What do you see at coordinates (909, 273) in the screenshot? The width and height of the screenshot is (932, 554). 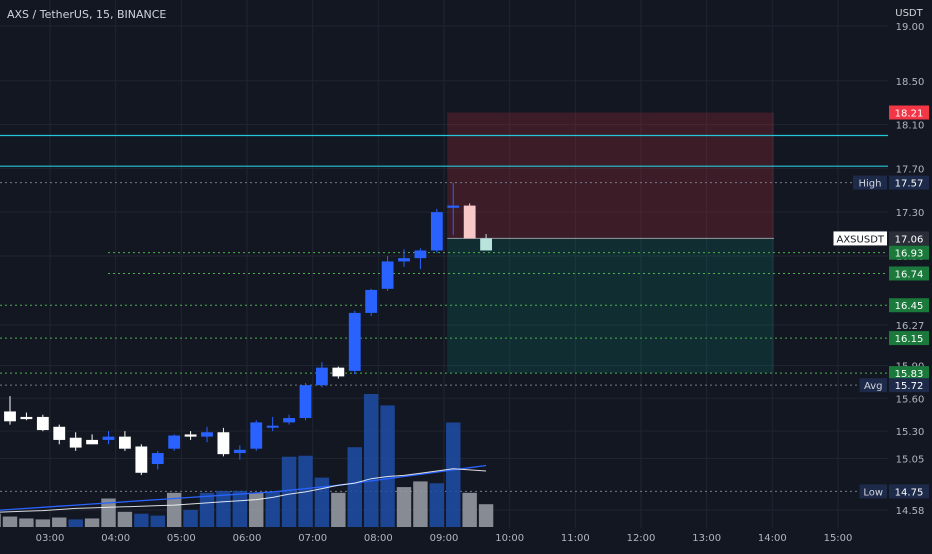 I see `price-label: 16.74` at bounding box center [909, 273].